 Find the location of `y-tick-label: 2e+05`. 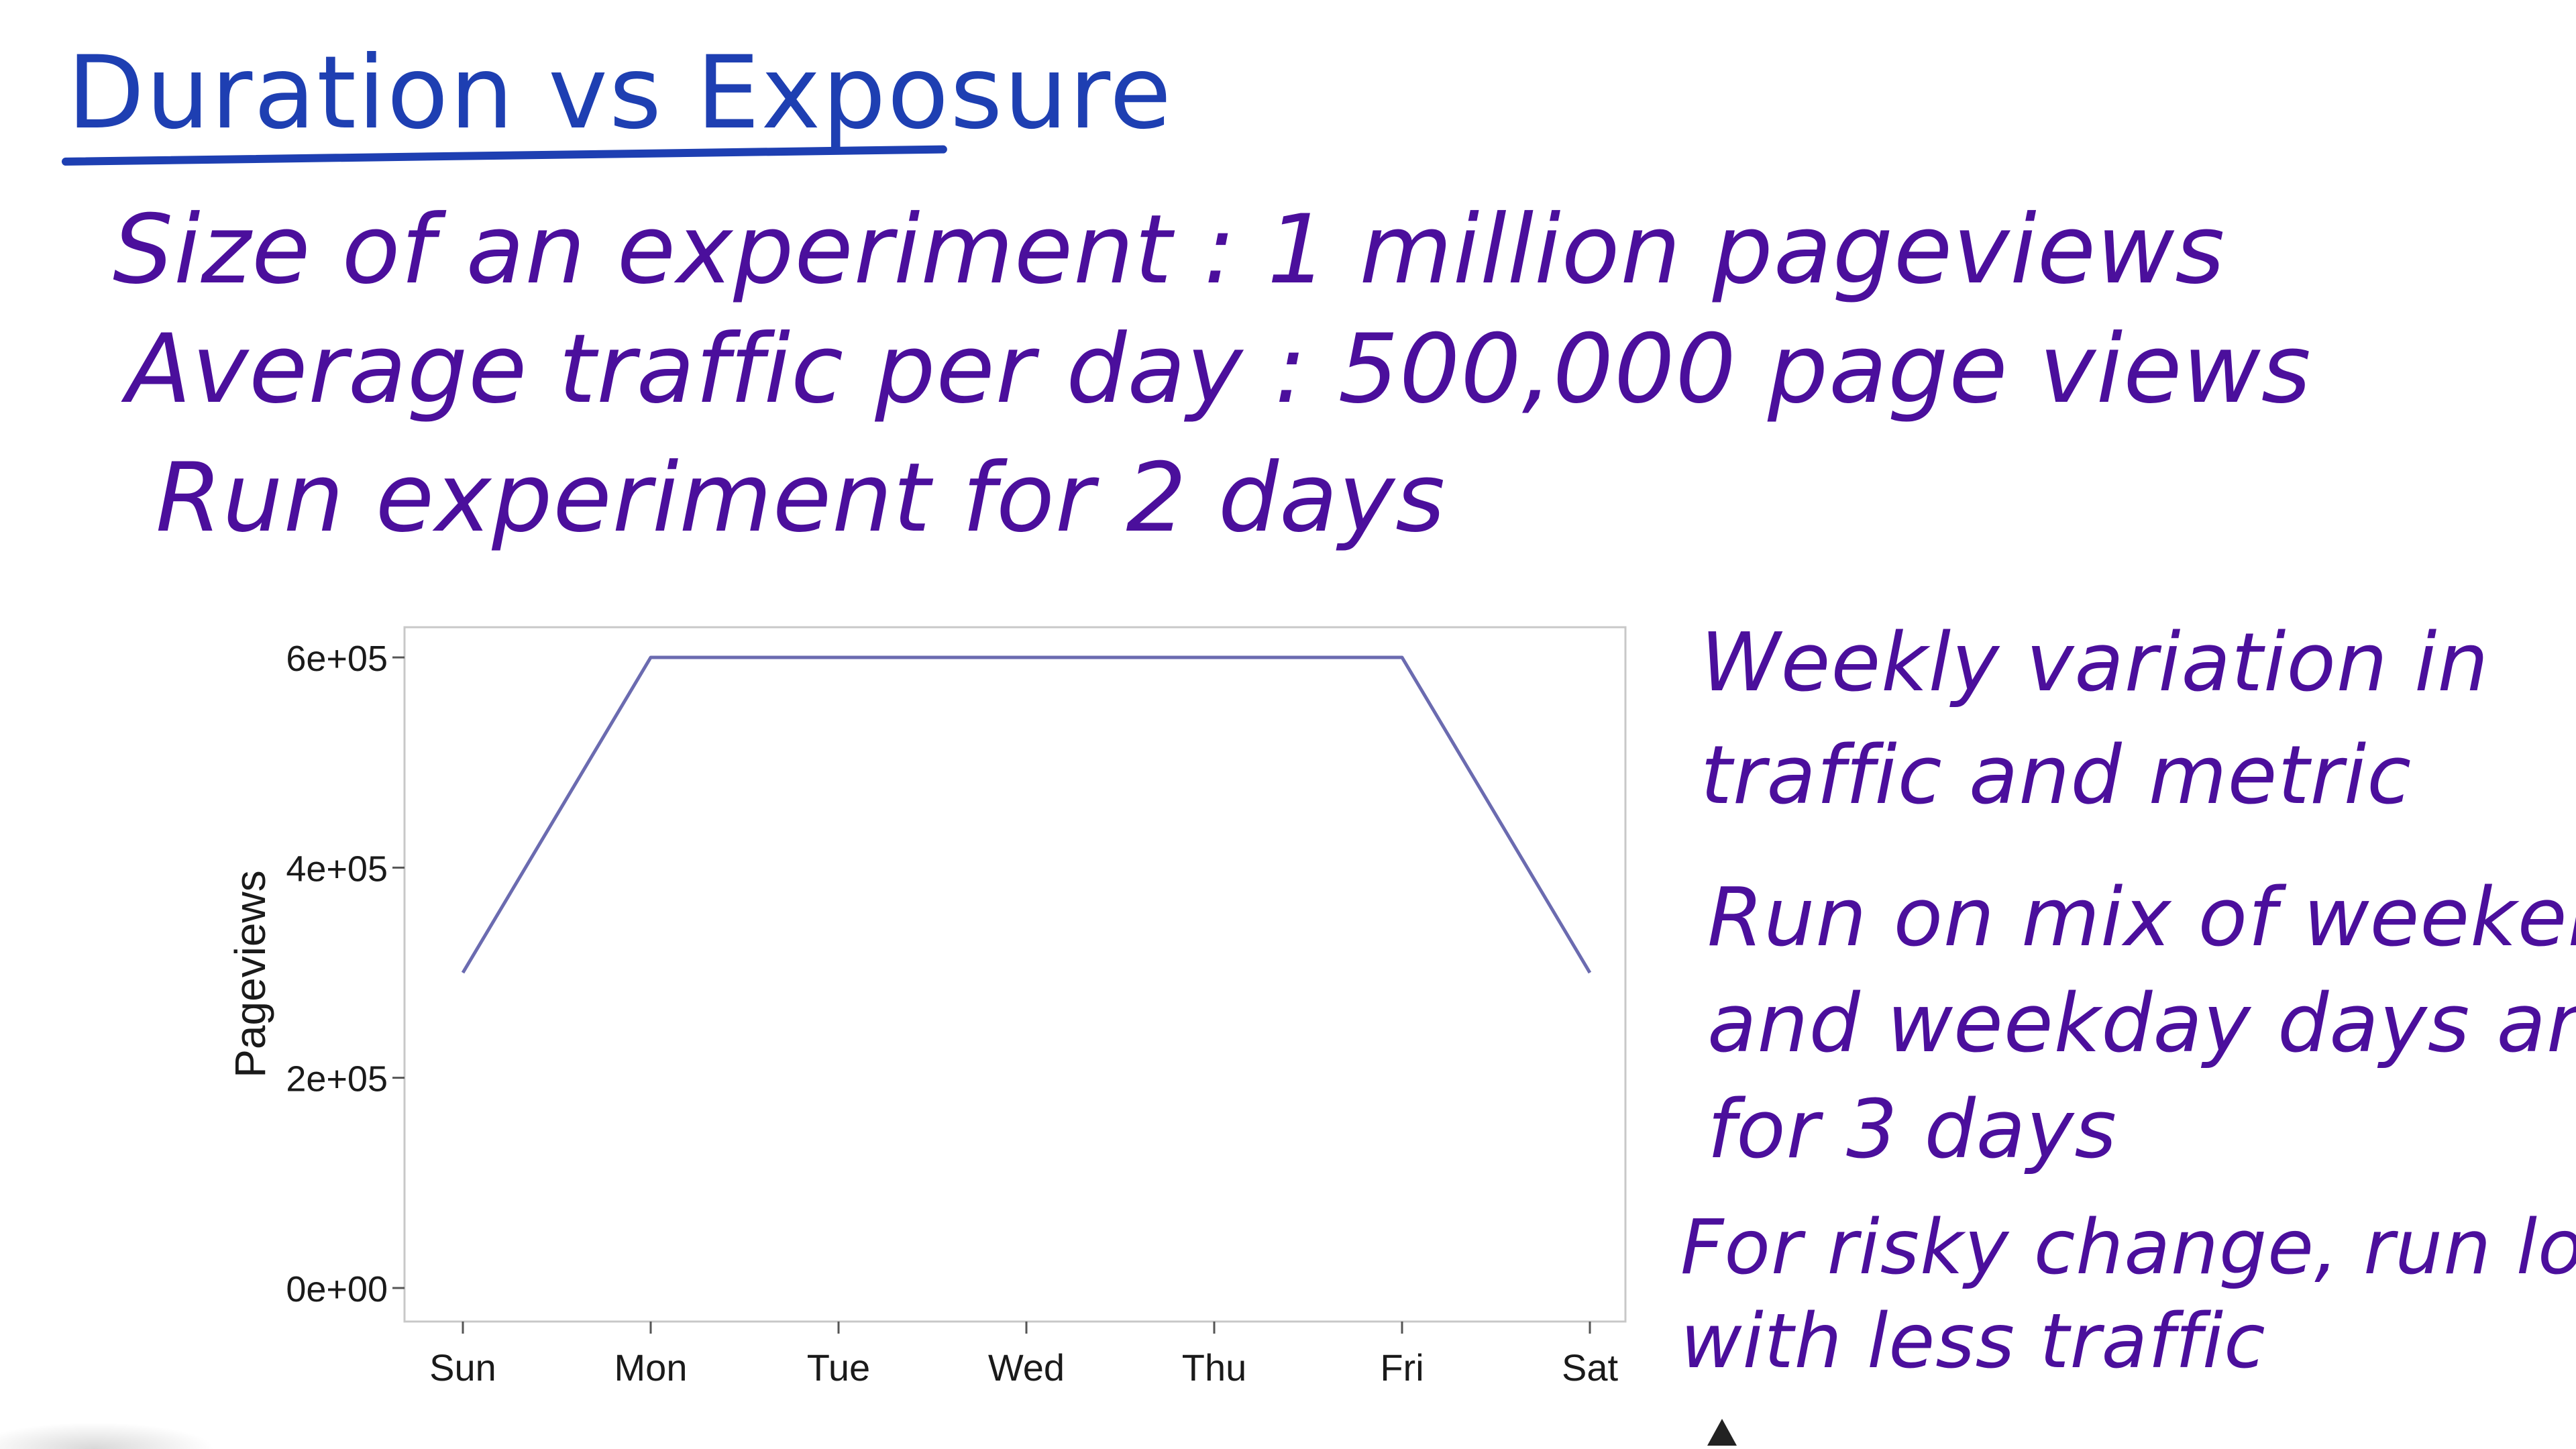

y-tick-label: 2e+05 is located at coordinates (337, 1079).